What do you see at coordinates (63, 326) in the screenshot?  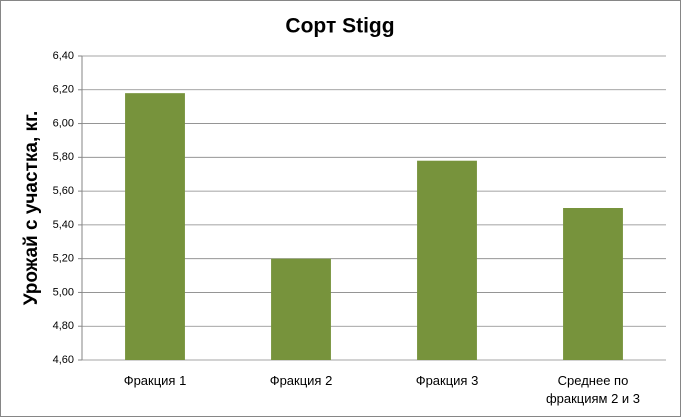 I see `y-tick-label: 4,80` at bounding box center [63, 326].